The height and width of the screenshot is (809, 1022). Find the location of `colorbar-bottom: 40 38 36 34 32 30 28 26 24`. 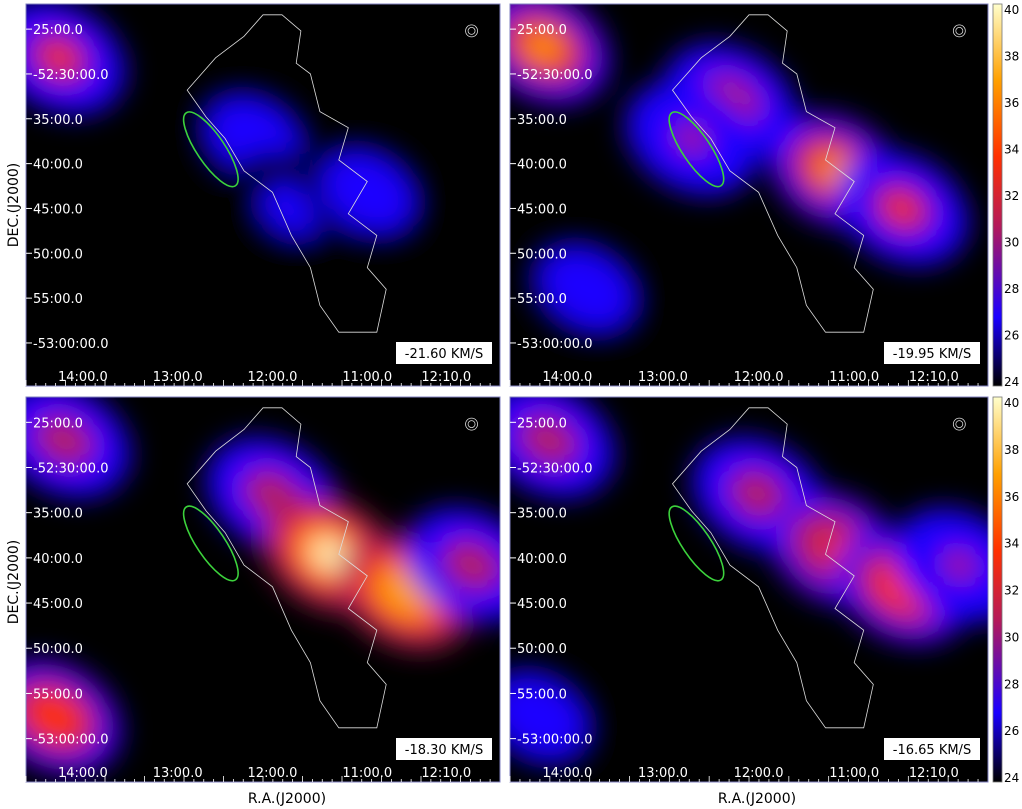

colorbar-bottom: 40 38 36 34 32 30 28 26 24 is located at coordinates (1005, 590).